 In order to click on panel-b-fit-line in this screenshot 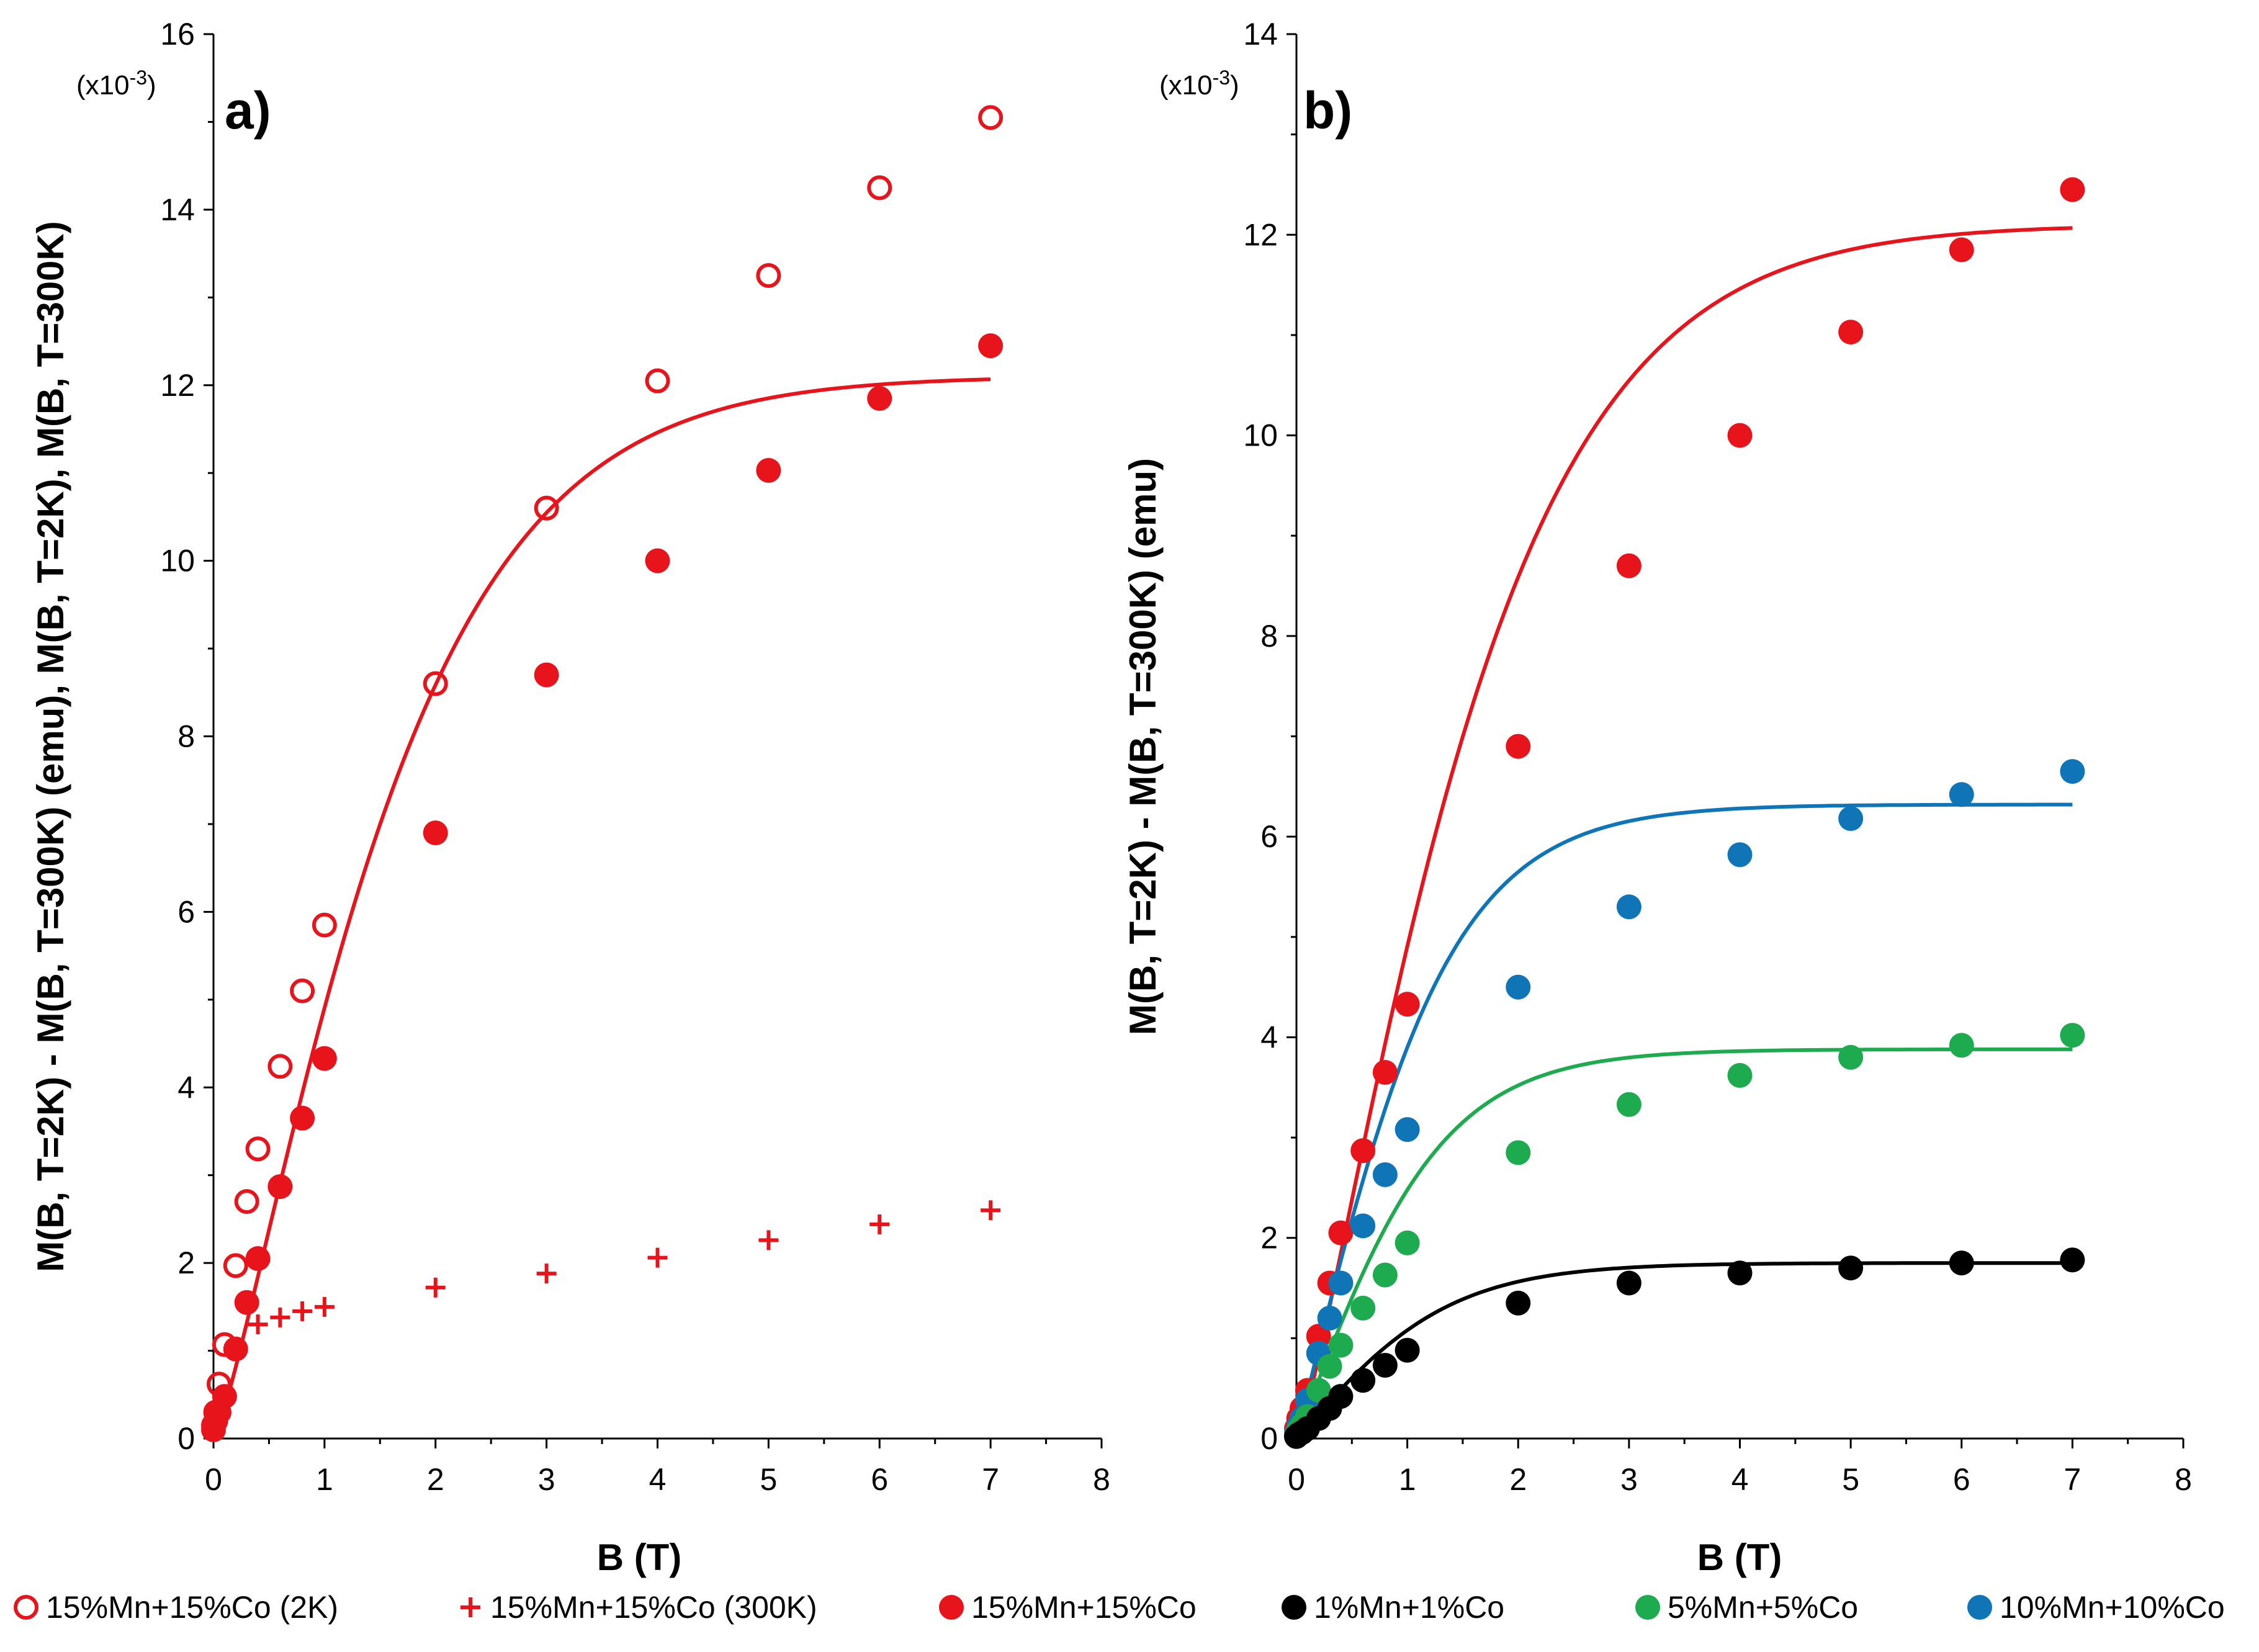, I will do `click(1684, 1243)`.